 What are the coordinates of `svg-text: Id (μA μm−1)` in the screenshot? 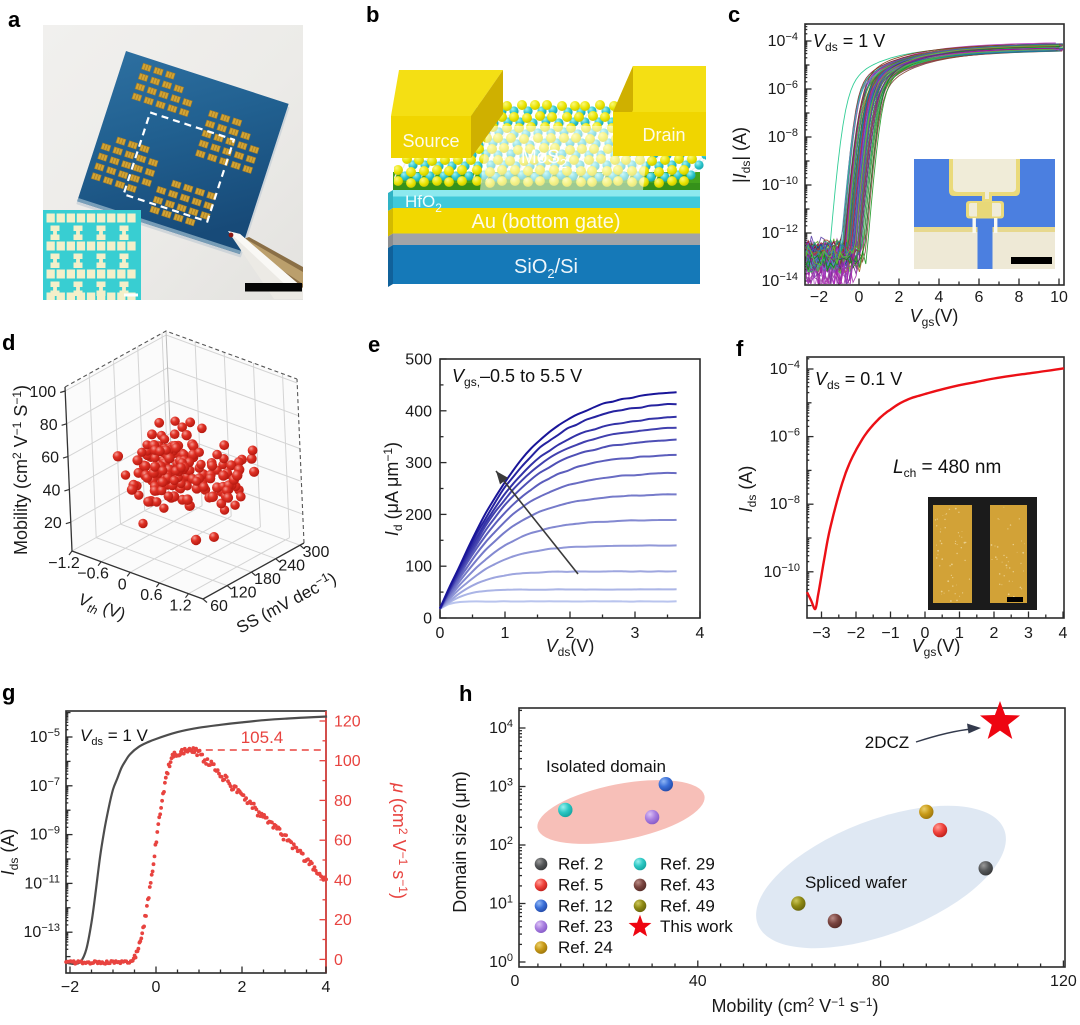 It's located at (393, 489).